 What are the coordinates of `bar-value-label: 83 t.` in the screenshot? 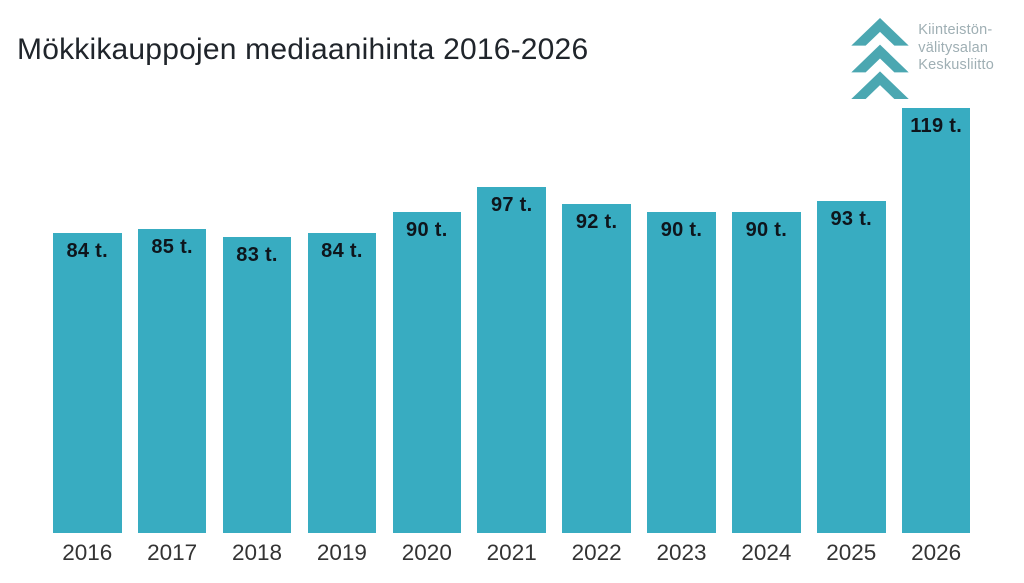 It's located at (257, 255).